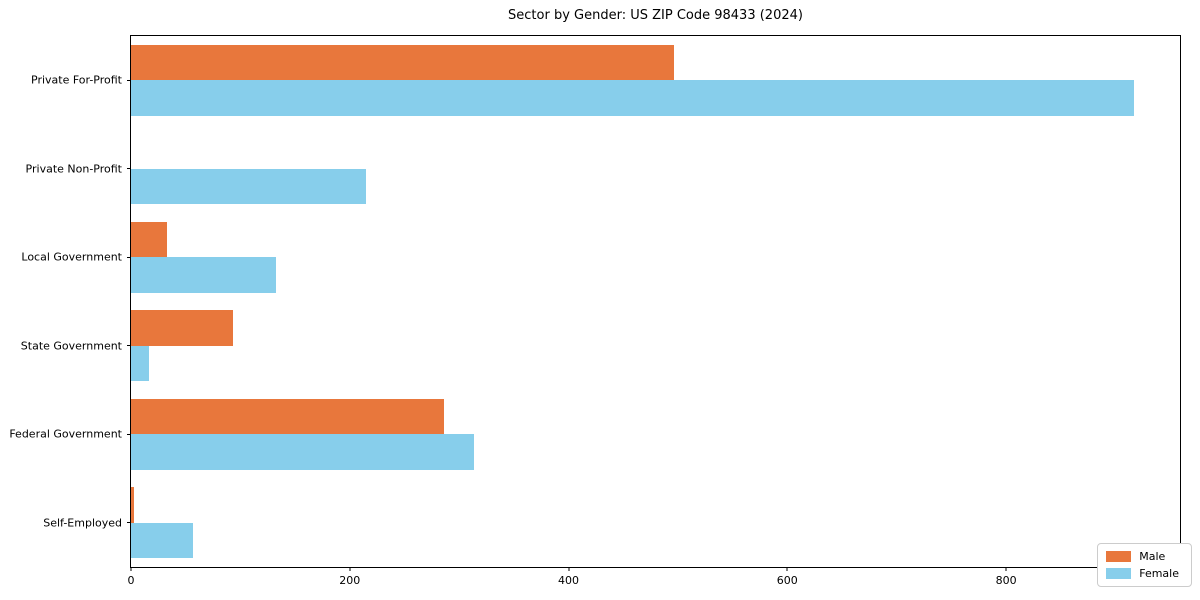 The height and width of the screenshot is (600, 1200). What do you see at coordinates (73, 169) in the screenshot?
I see `y-tick-label-private-non-profit: Private Non-Profit` at bounding box center [73, 169].